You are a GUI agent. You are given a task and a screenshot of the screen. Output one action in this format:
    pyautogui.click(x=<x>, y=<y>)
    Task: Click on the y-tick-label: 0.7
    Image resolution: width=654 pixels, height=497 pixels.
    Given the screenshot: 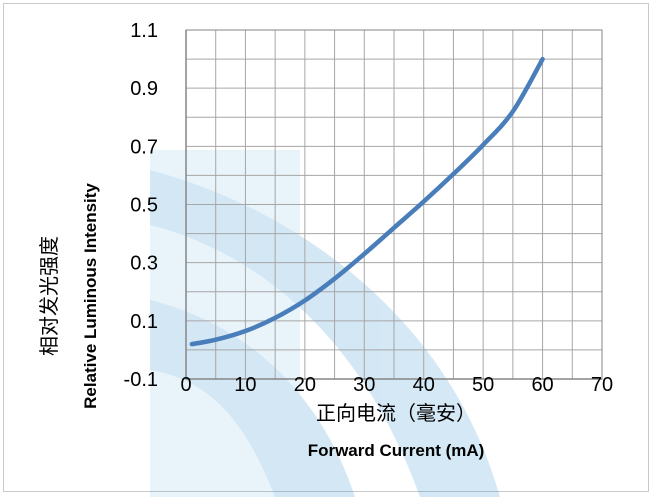 What is the action you would take?
    pyautogui.click(x=144, y=147)
    